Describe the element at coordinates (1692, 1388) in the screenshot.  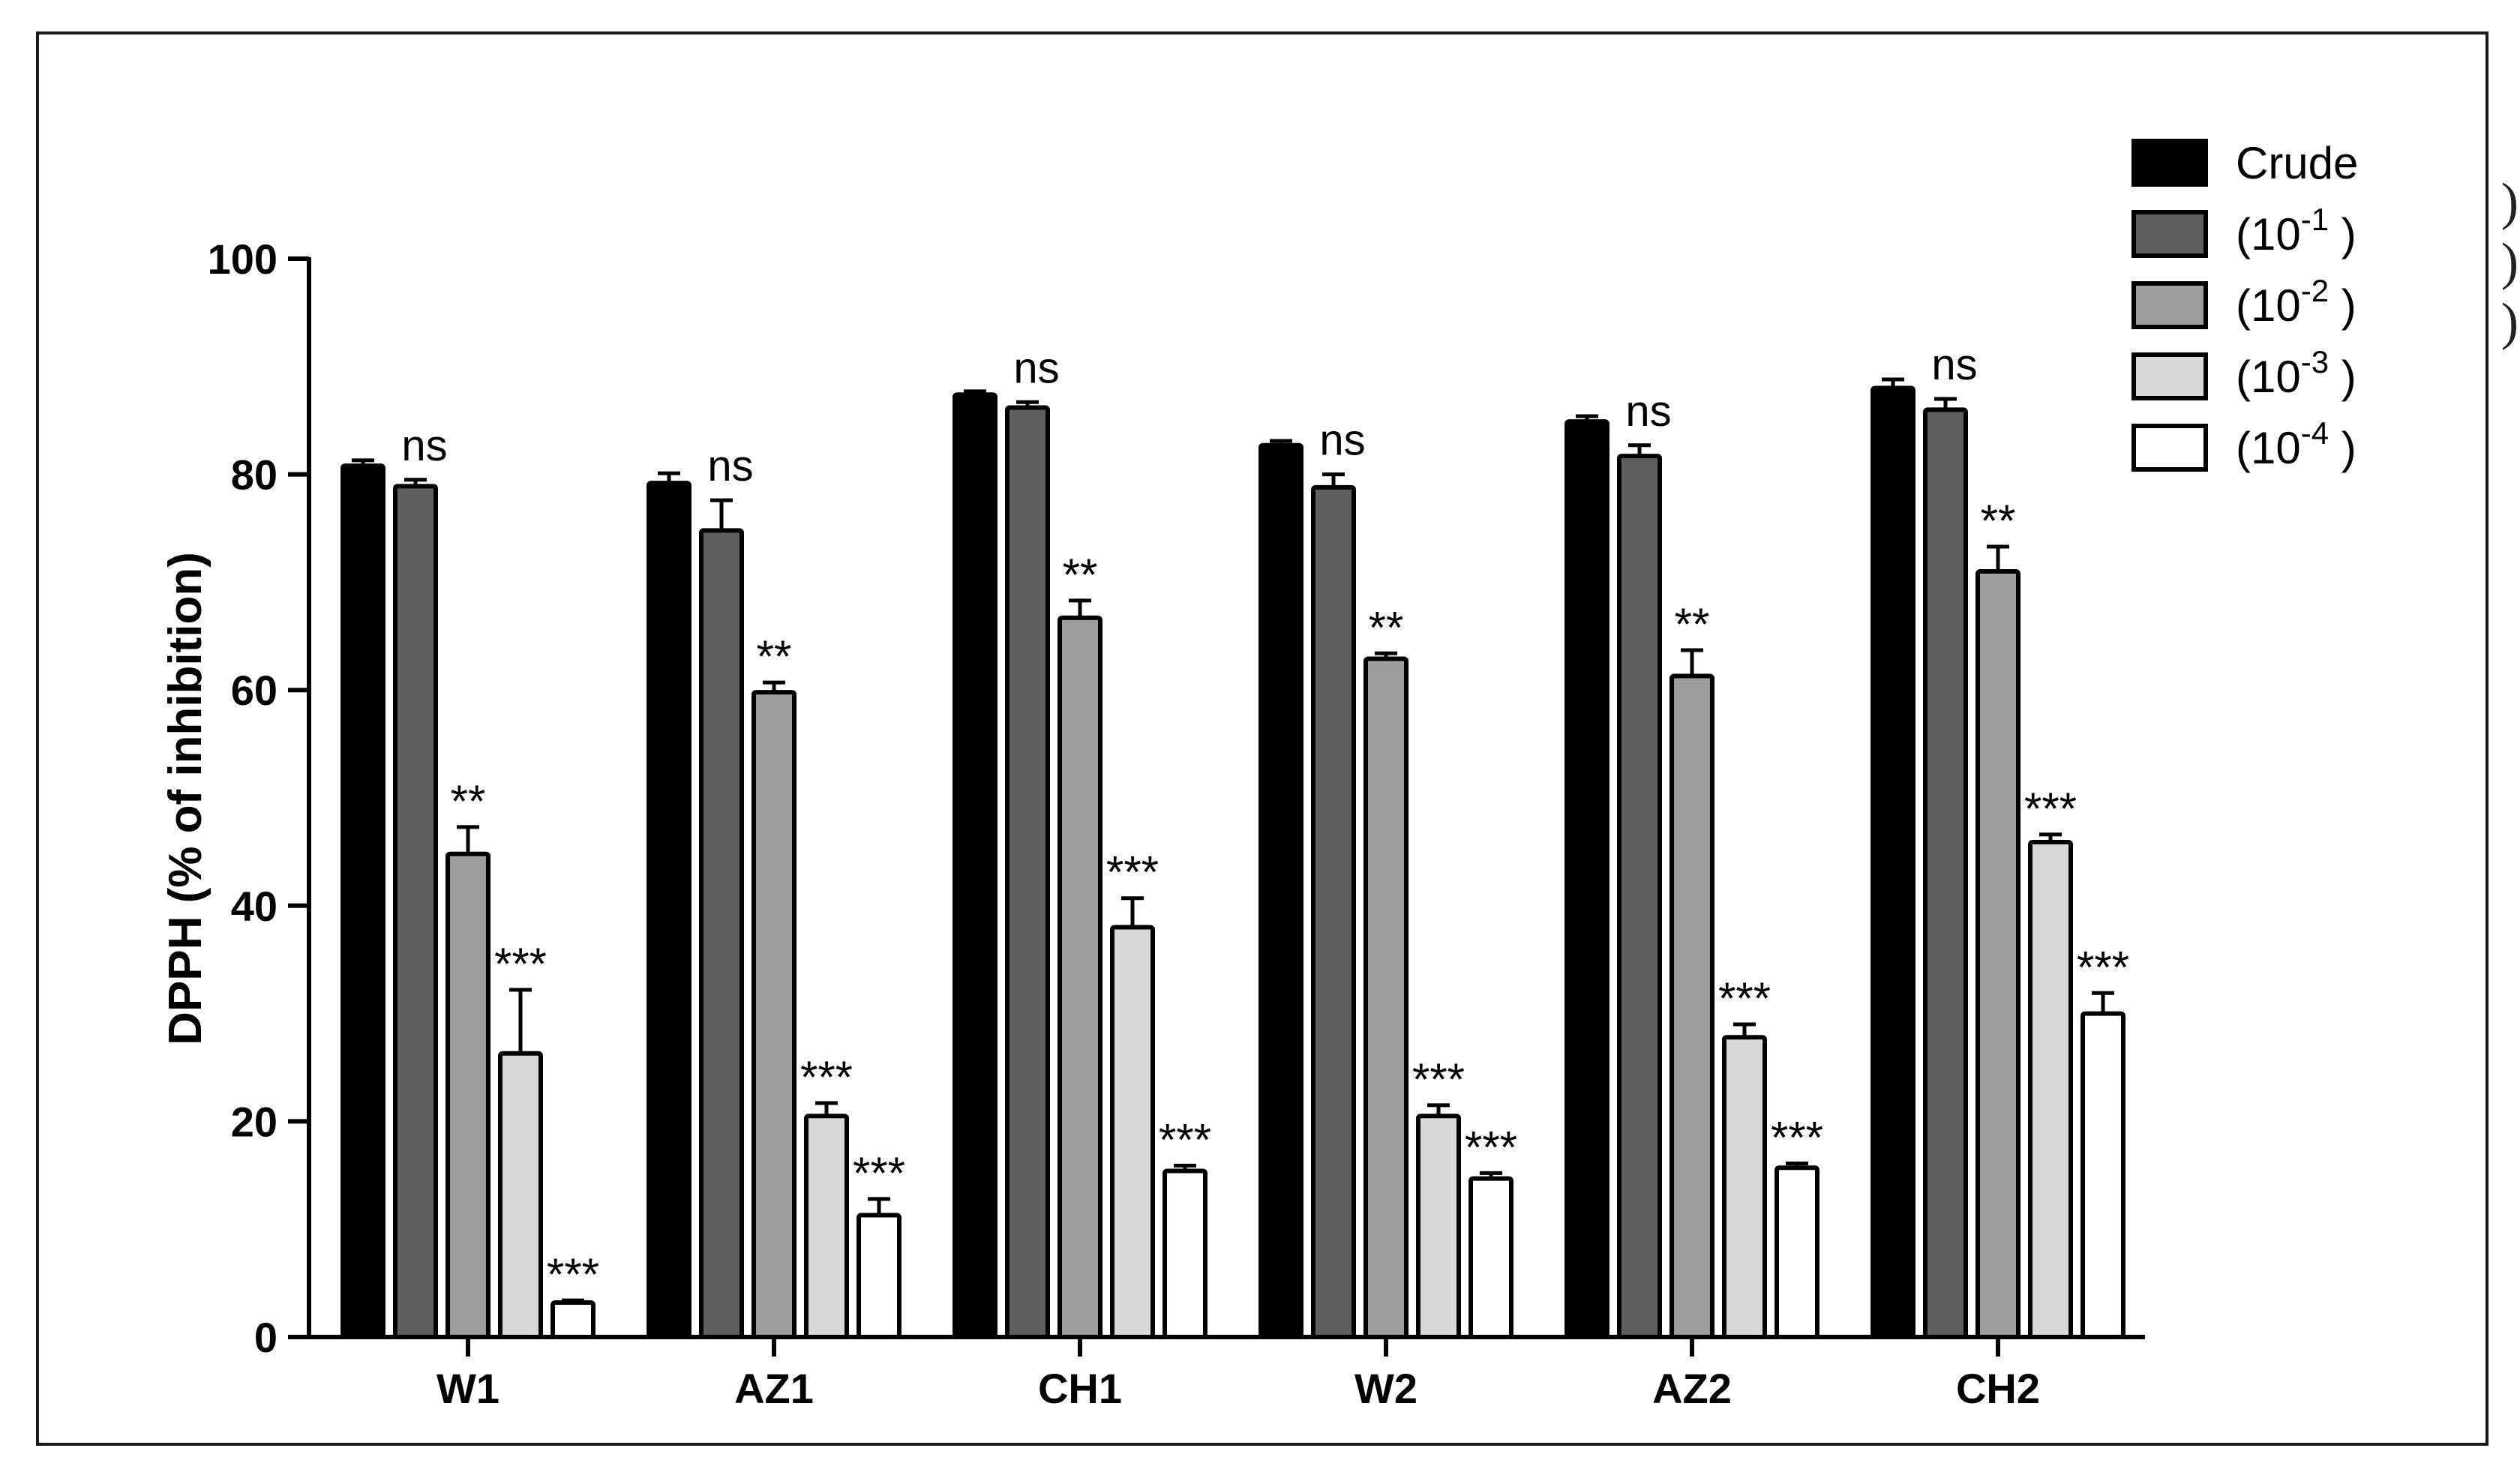
I see `x-tick-label: AZ2` at that location.